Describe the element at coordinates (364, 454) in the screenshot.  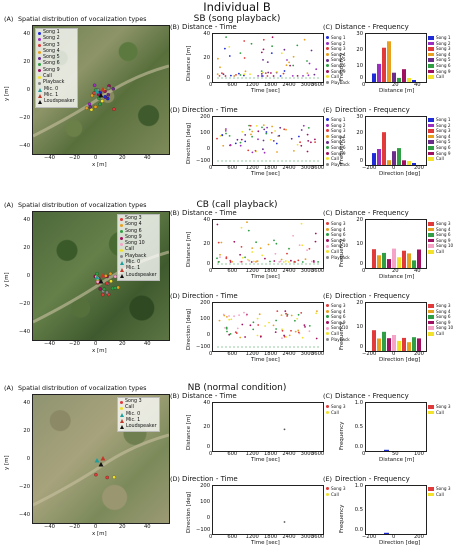
I see `panel-C-xtick: 0` at that location.